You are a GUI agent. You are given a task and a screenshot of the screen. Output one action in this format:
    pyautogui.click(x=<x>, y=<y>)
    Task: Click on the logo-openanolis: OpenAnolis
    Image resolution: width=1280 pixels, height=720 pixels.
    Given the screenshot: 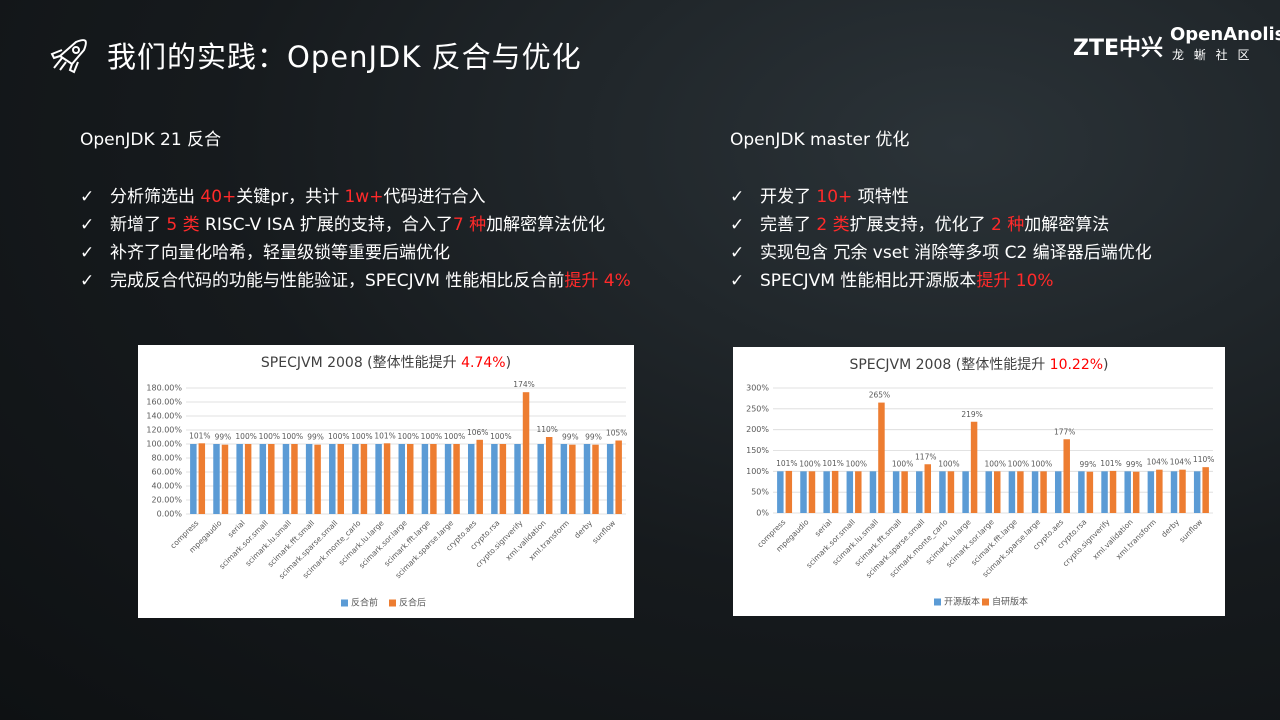 What is the action you would take?
    pyautogui.click(x=1225, y=34)
    